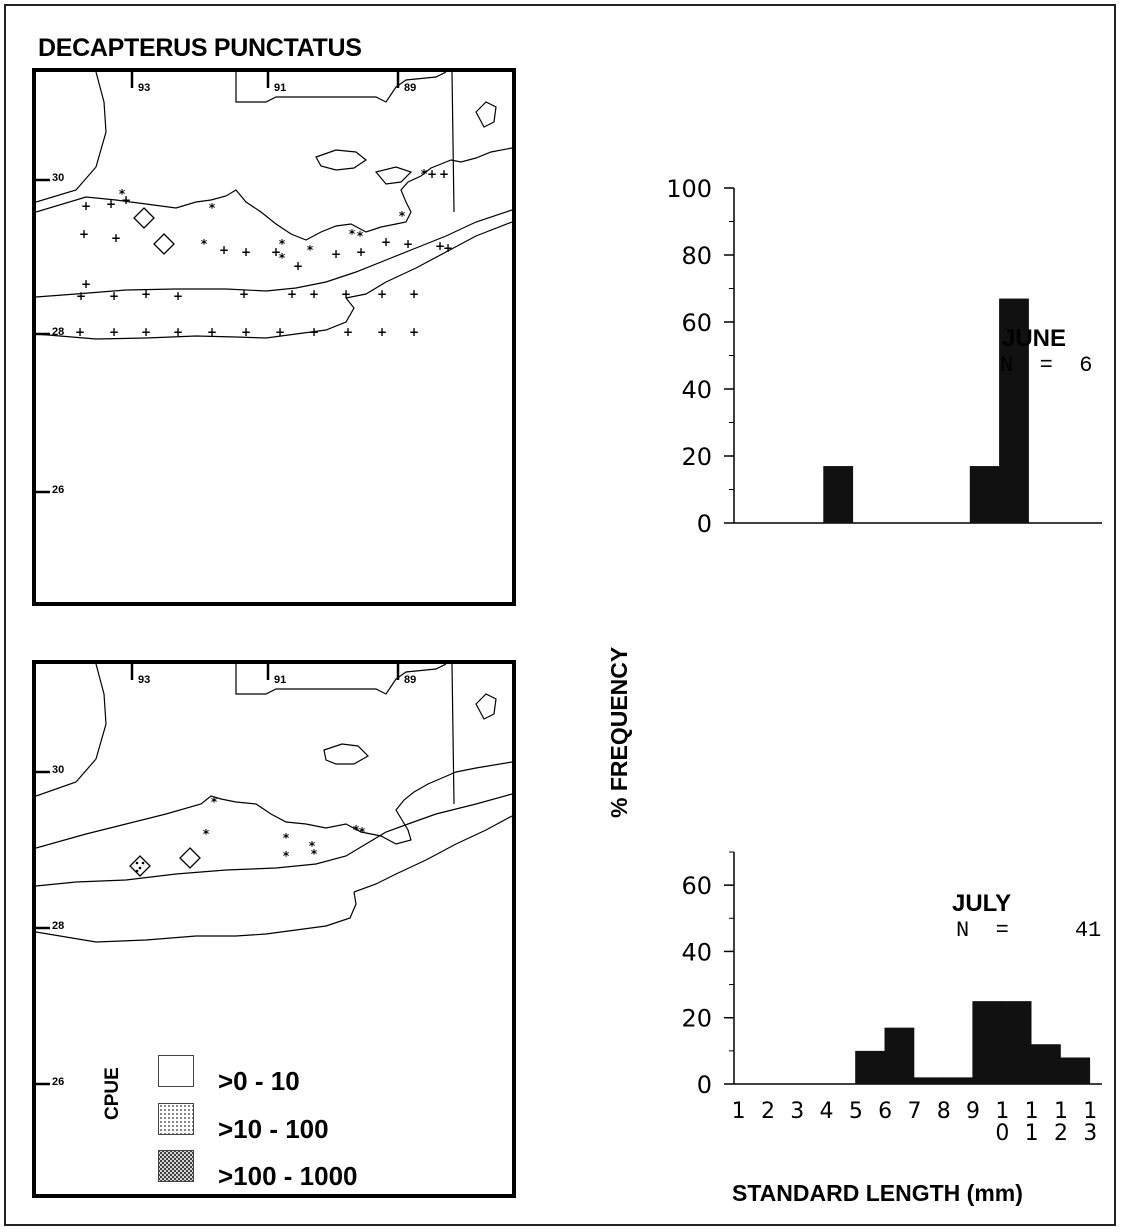  Describe the element at coordinates (1032, 1133) in the screenshot. I see `x-tick-label-second-line: 1` at that location.